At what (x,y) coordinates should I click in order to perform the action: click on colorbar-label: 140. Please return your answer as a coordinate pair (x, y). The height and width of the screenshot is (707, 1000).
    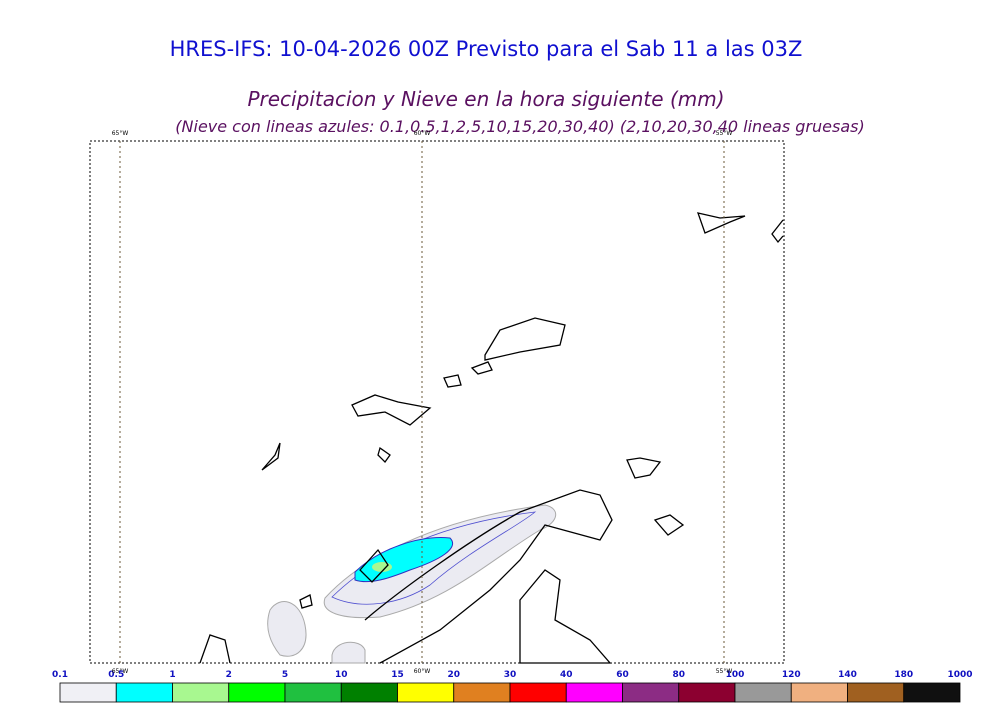
    Looking at the image, I should click on (847, 675).